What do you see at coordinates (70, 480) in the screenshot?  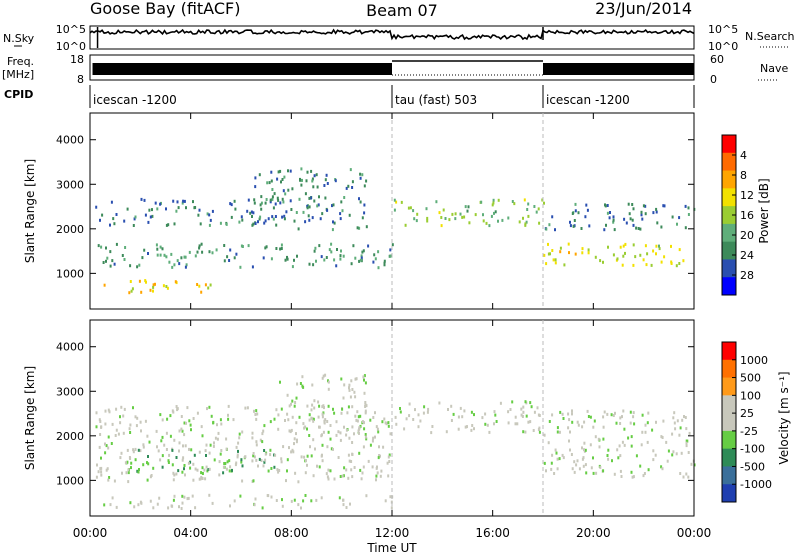 I see `y-tick-label: 1000` at bounding box center [70, 480].